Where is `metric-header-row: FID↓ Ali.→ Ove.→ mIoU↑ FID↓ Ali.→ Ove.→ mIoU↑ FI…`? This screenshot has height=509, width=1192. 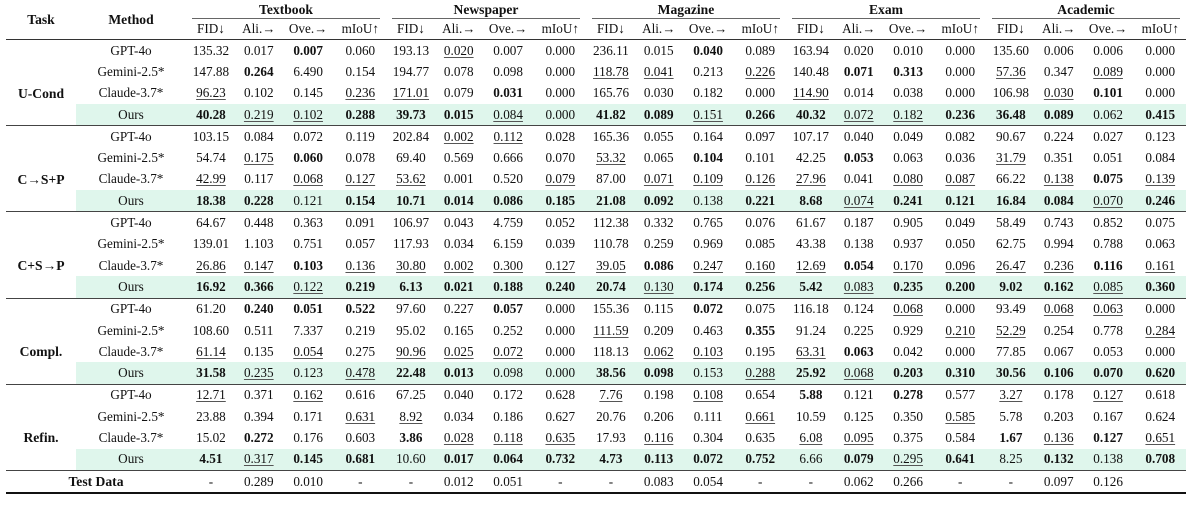 metric-header-row: FID↓ Ali.→ Ove.→ mIoU↑ FID↓ Ali.→ Ove.→ mIoU↑ FI… is located at coordinates (596, 29).